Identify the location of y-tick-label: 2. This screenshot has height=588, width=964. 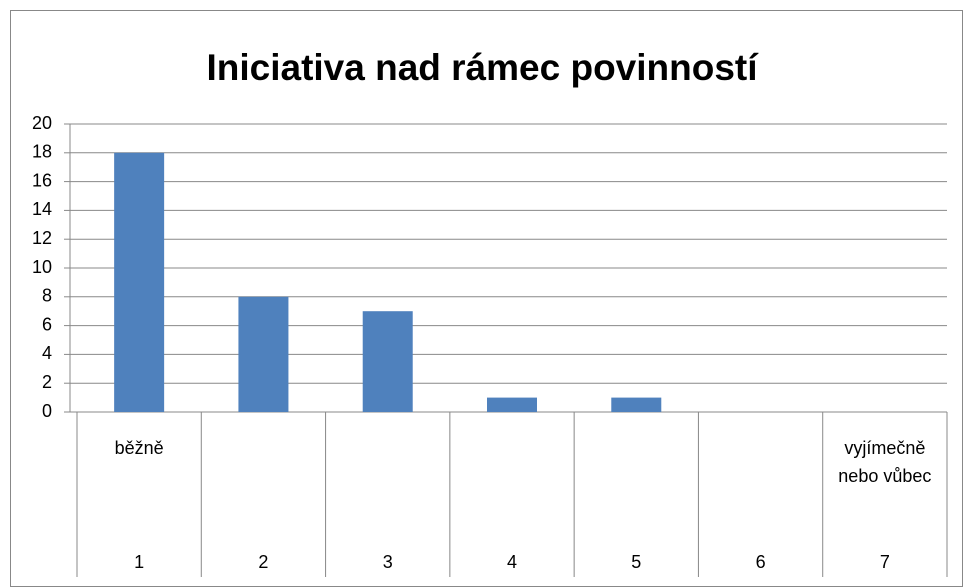
(47, 382).